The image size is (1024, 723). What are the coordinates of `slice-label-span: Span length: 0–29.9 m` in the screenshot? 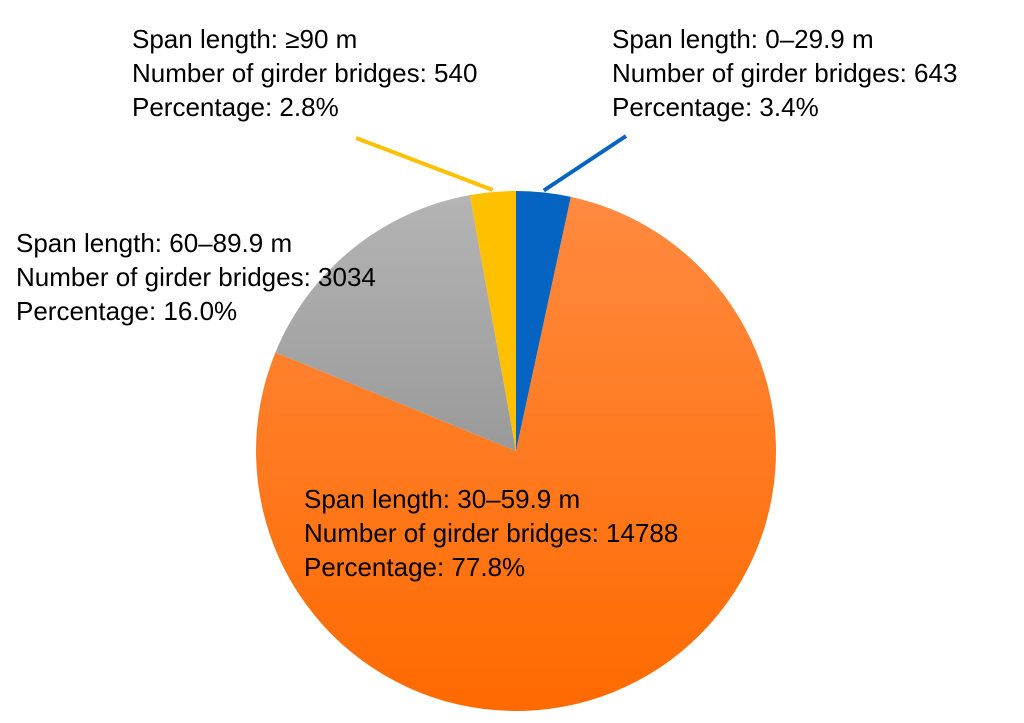 It's located at (743, 39).